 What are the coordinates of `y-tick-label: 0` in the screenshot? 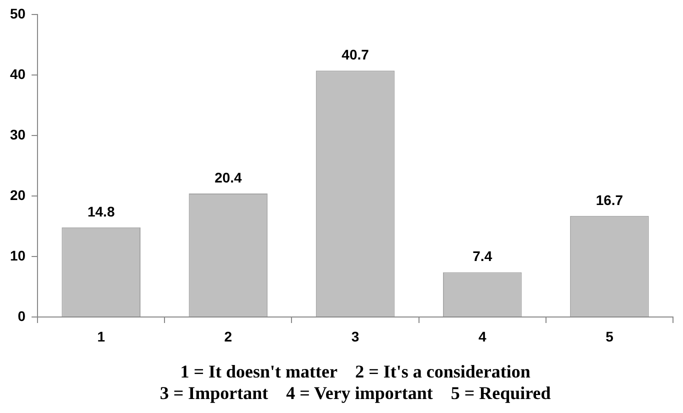 It's located at (22, 316).